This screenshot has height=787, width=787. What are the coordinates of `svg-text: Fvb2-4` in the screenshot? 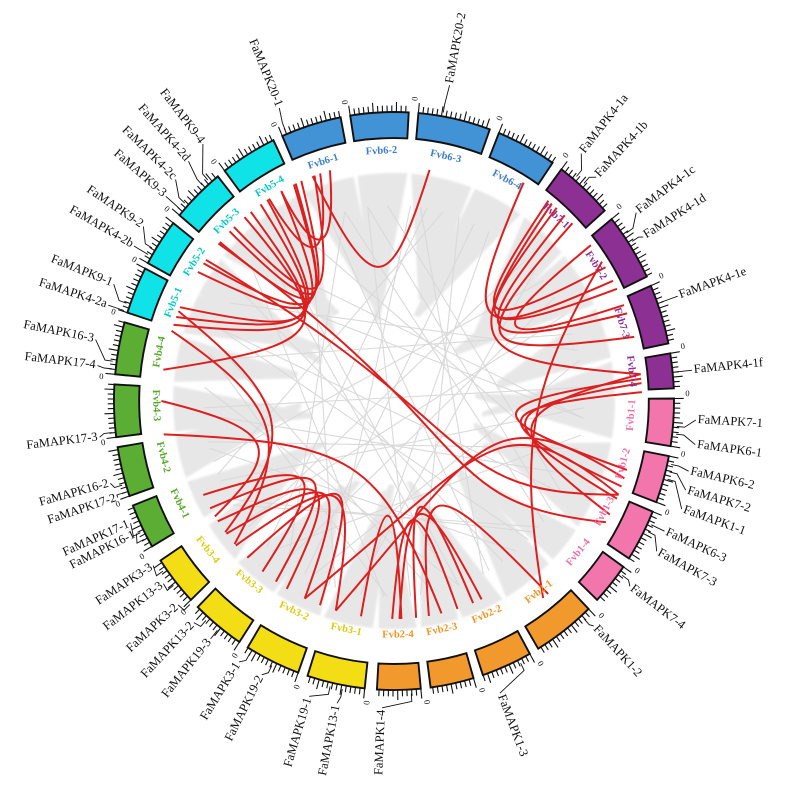 It's located at (398, 635).